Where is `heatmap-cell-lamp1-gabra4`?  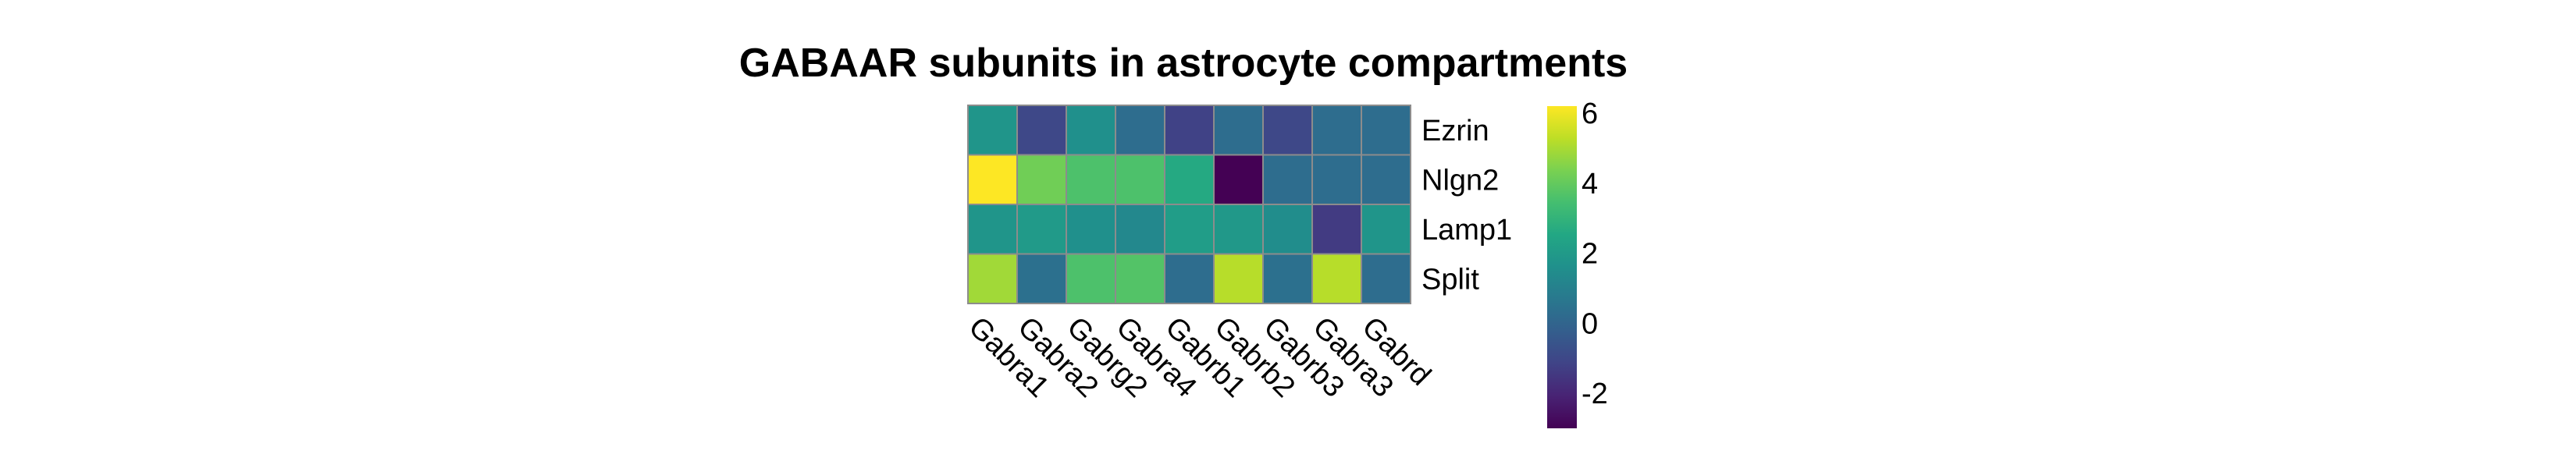 heatmap-cell-lamp1-gabra4 is located at coordinates (1140, 229).